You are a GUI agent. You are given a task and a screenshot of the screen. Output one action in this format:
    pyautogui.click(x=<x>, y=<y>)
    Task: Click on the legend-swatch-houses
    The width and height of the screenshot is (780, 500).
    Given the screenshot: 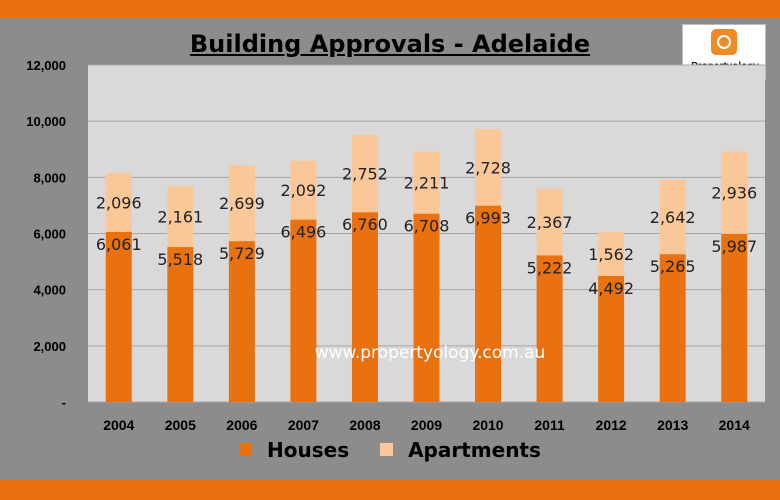 What is the action you would take?
    pyautogui.click(x=246, y=449)
    